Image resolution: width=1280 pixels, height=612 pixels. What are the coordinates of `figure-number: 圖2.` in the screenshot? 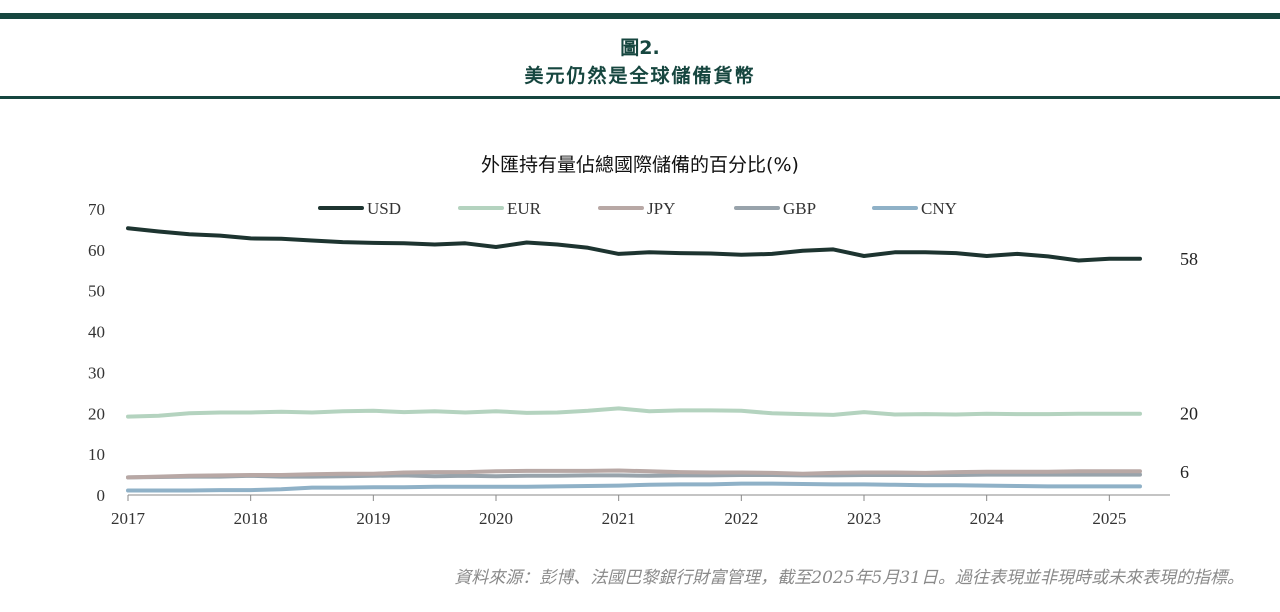 It's located at (640, 48).